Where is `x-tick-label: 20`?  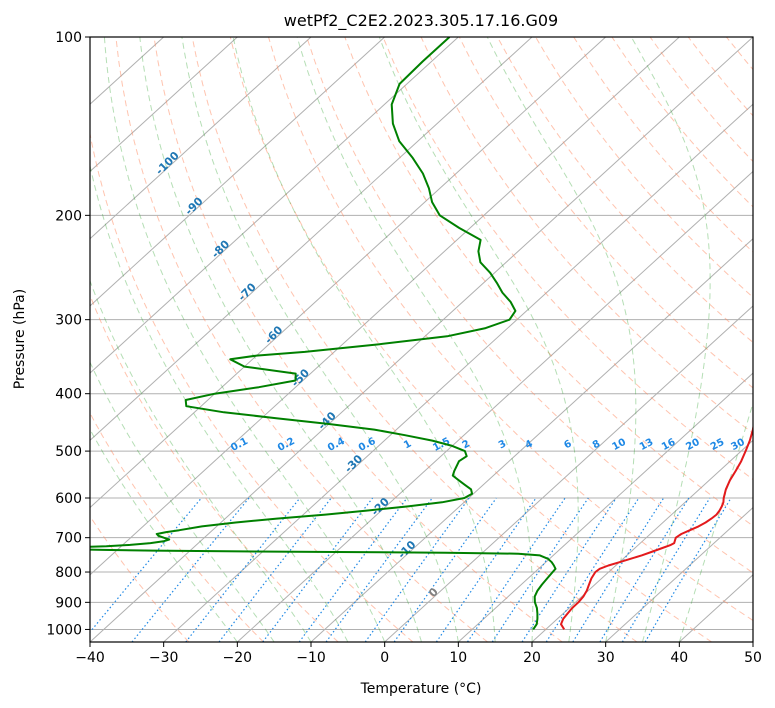
x-tick-label: 20 is located at coordinates (532, 658).